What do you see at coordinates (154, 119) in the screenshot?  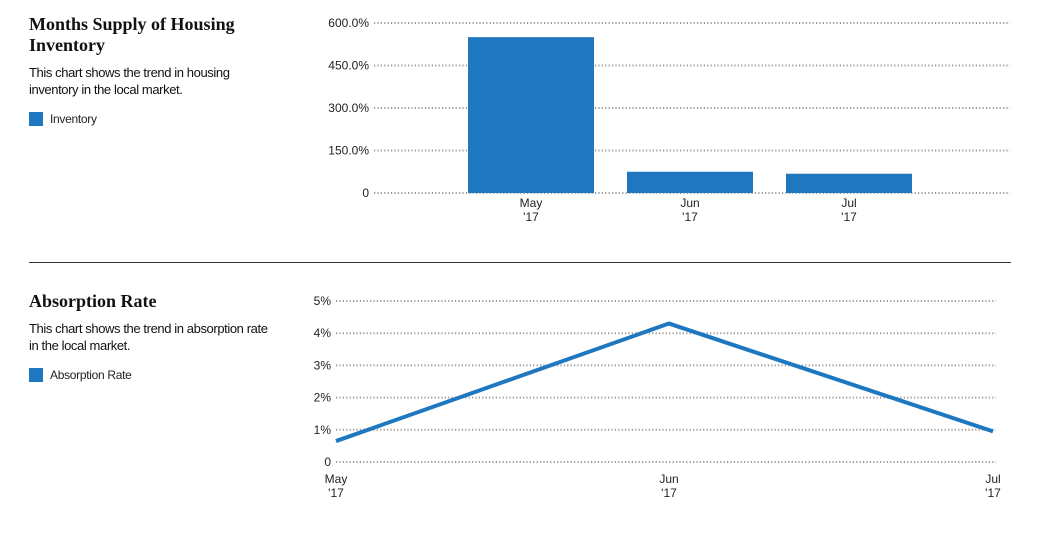 I see `inventory-legend: Inventory` at bounding box center [154, 119].